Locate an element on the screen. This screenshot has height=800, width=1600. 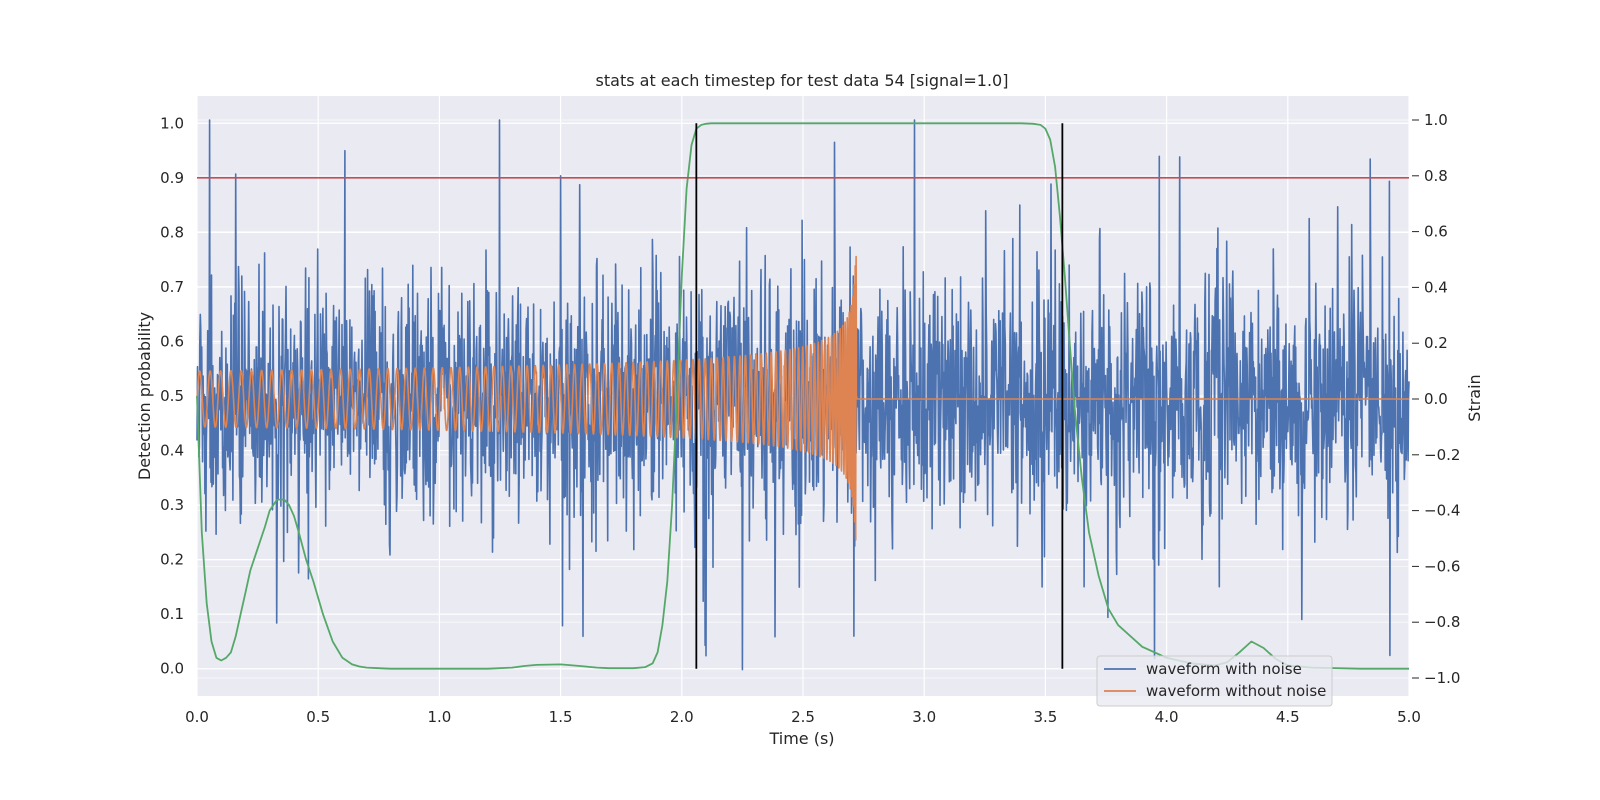
x-tick-label: 1.0 is located at coordinates (439, 717).